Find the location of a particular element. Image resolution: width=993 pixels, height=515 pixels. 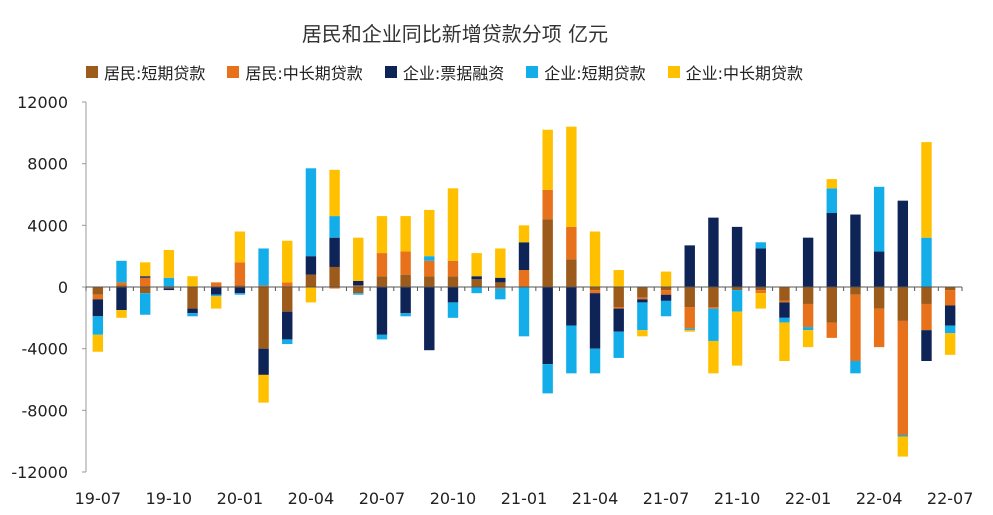

legend-item: 企业:票据融资 is located at coordinates (444, 72).